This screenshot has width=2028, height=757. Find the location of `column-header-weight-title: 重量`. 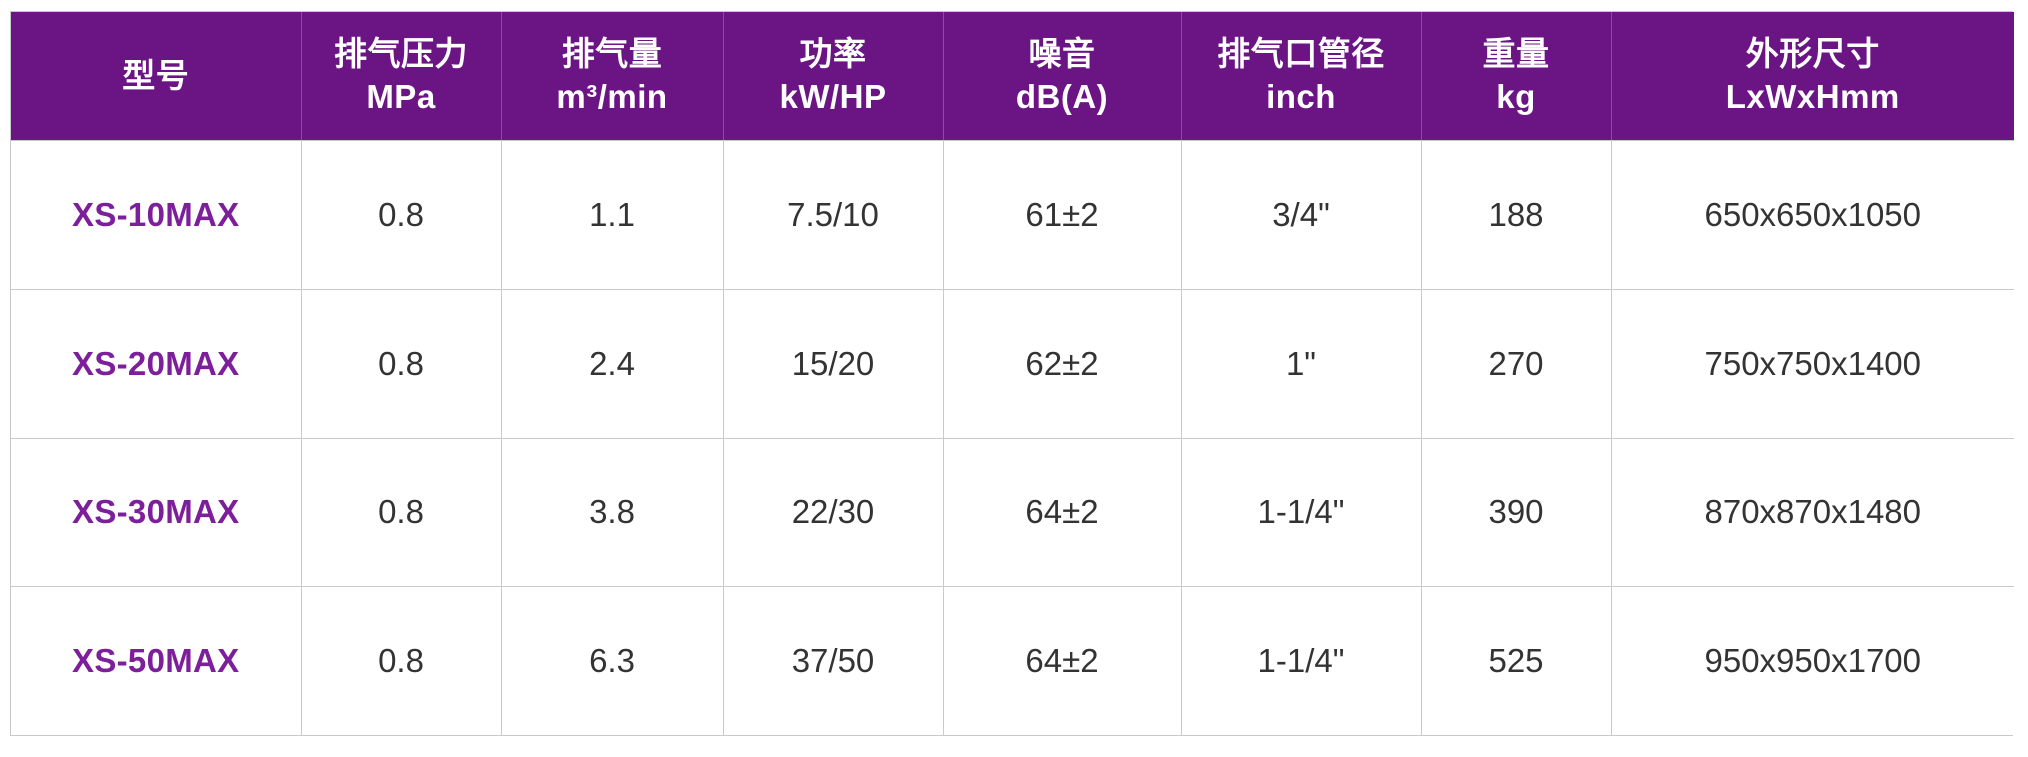

column-header-weight-title: 重量 is located at coordinates (1516, 54).